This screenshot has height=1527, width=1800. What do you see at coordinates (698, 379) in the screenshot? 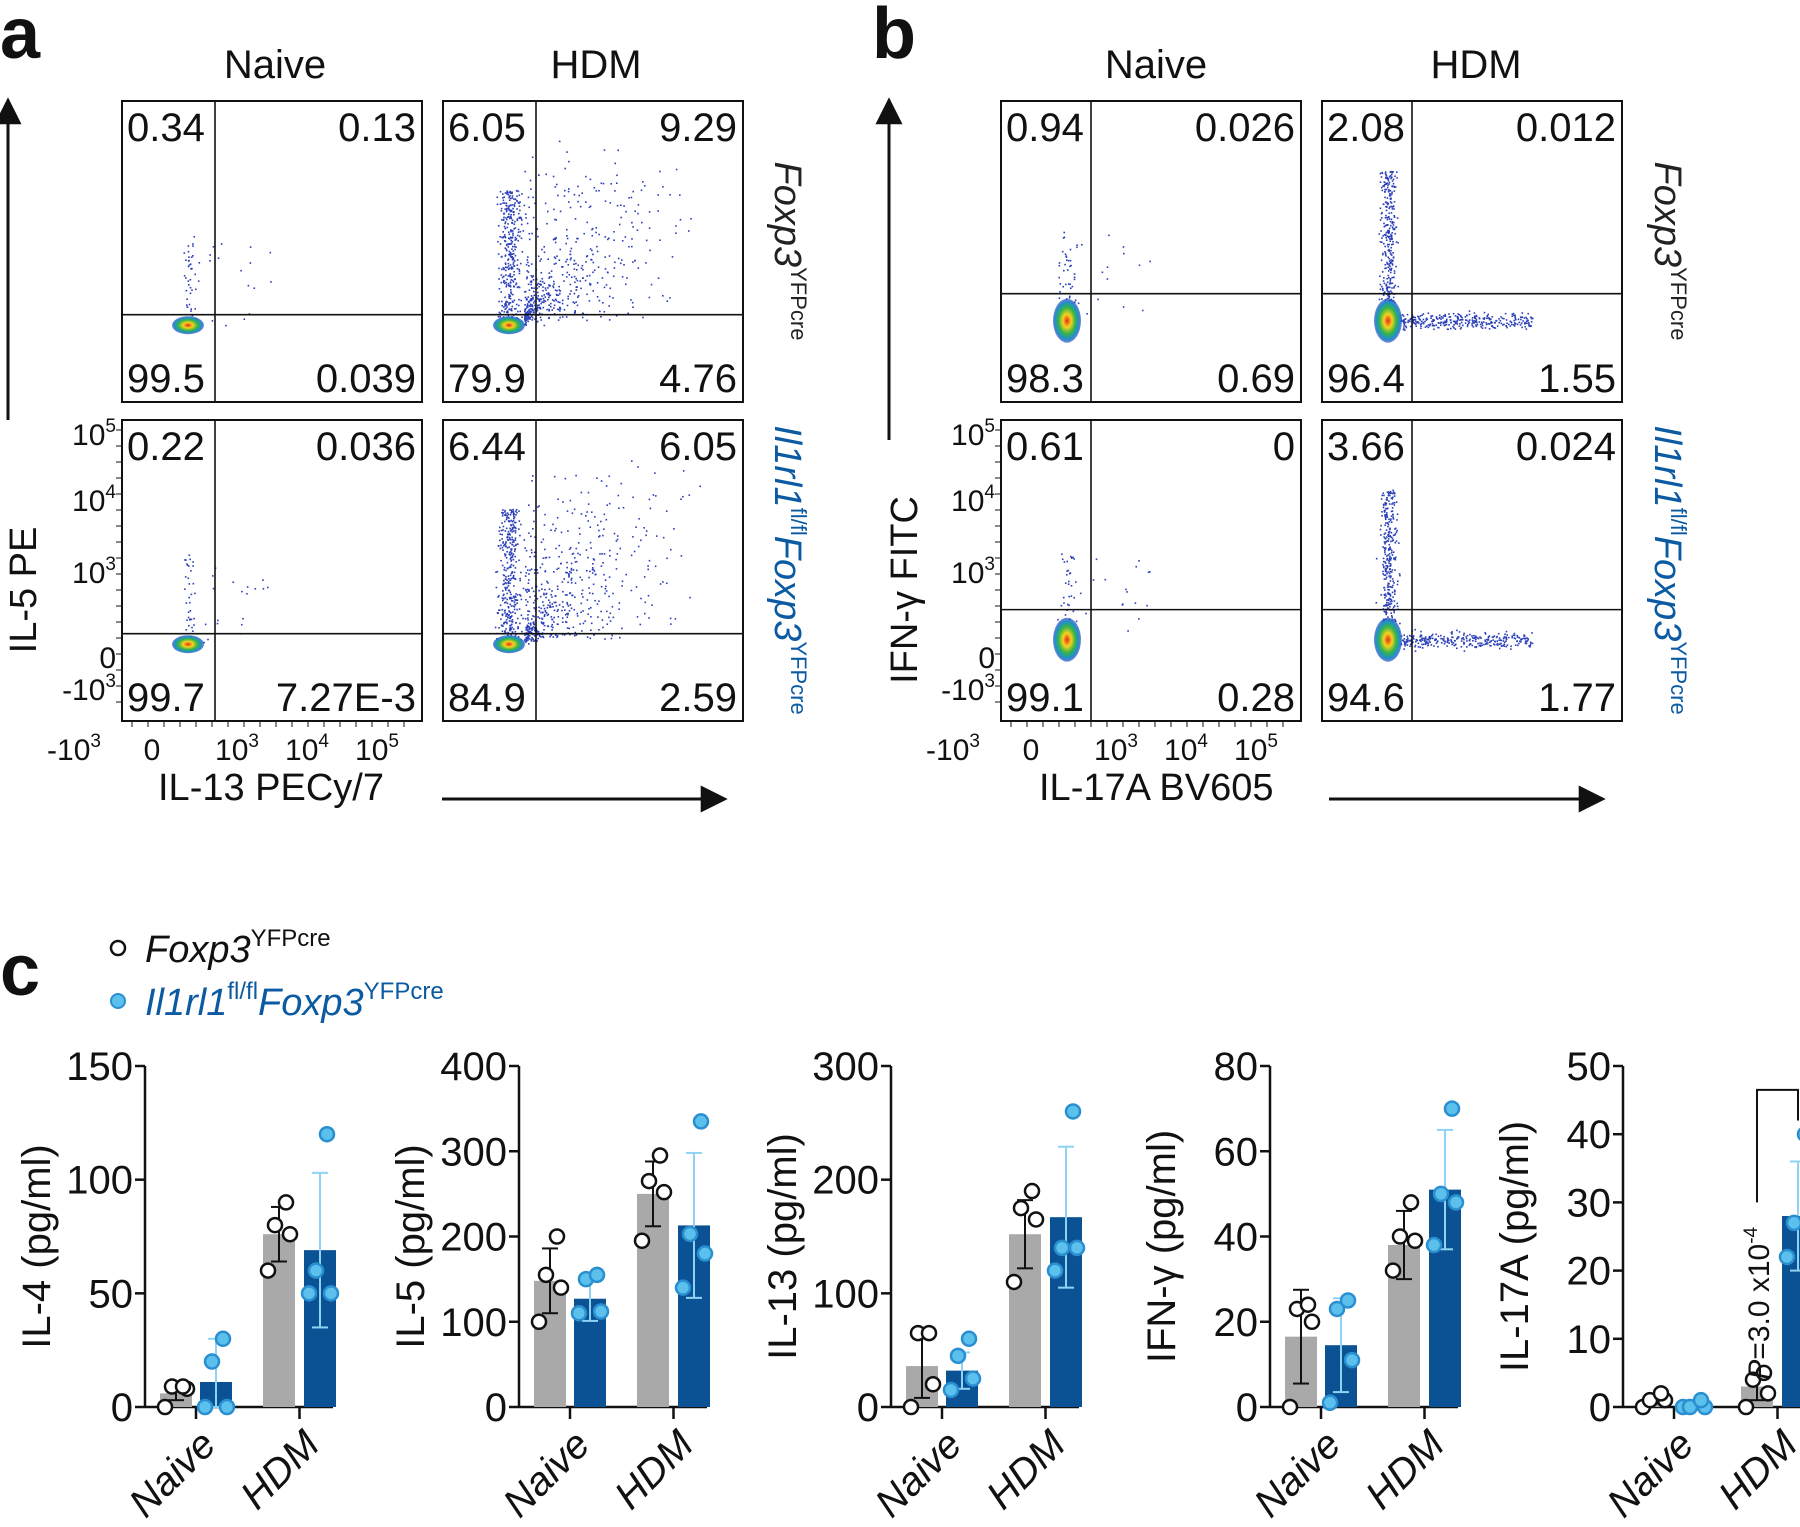
I see `quadrant-value-lower-right: 4.76` at bounding box center [698, 379].